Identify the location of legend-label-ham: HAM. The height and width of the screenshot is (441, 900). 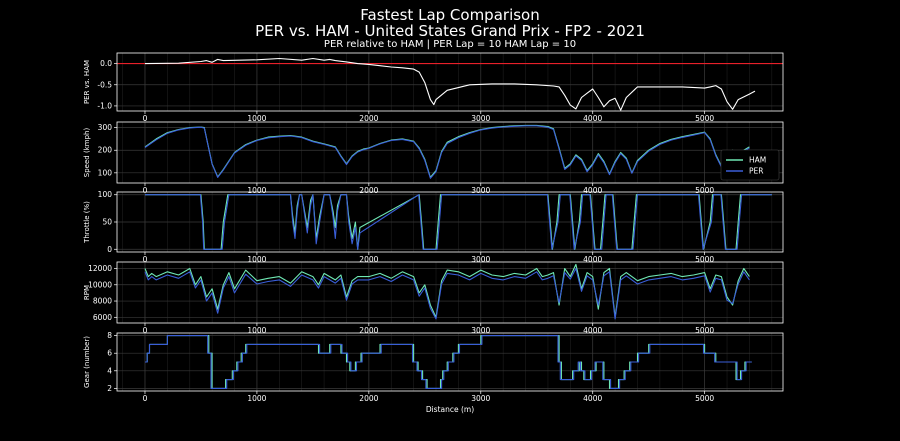
(757, 160).